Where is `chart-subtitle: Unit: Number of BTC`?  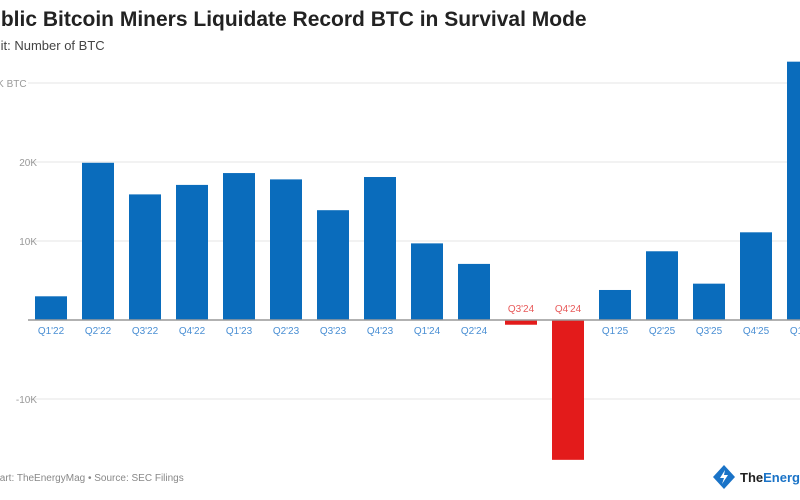
chart-subtitle: Unit: Number of BTC is located at coordinates (52, 45).